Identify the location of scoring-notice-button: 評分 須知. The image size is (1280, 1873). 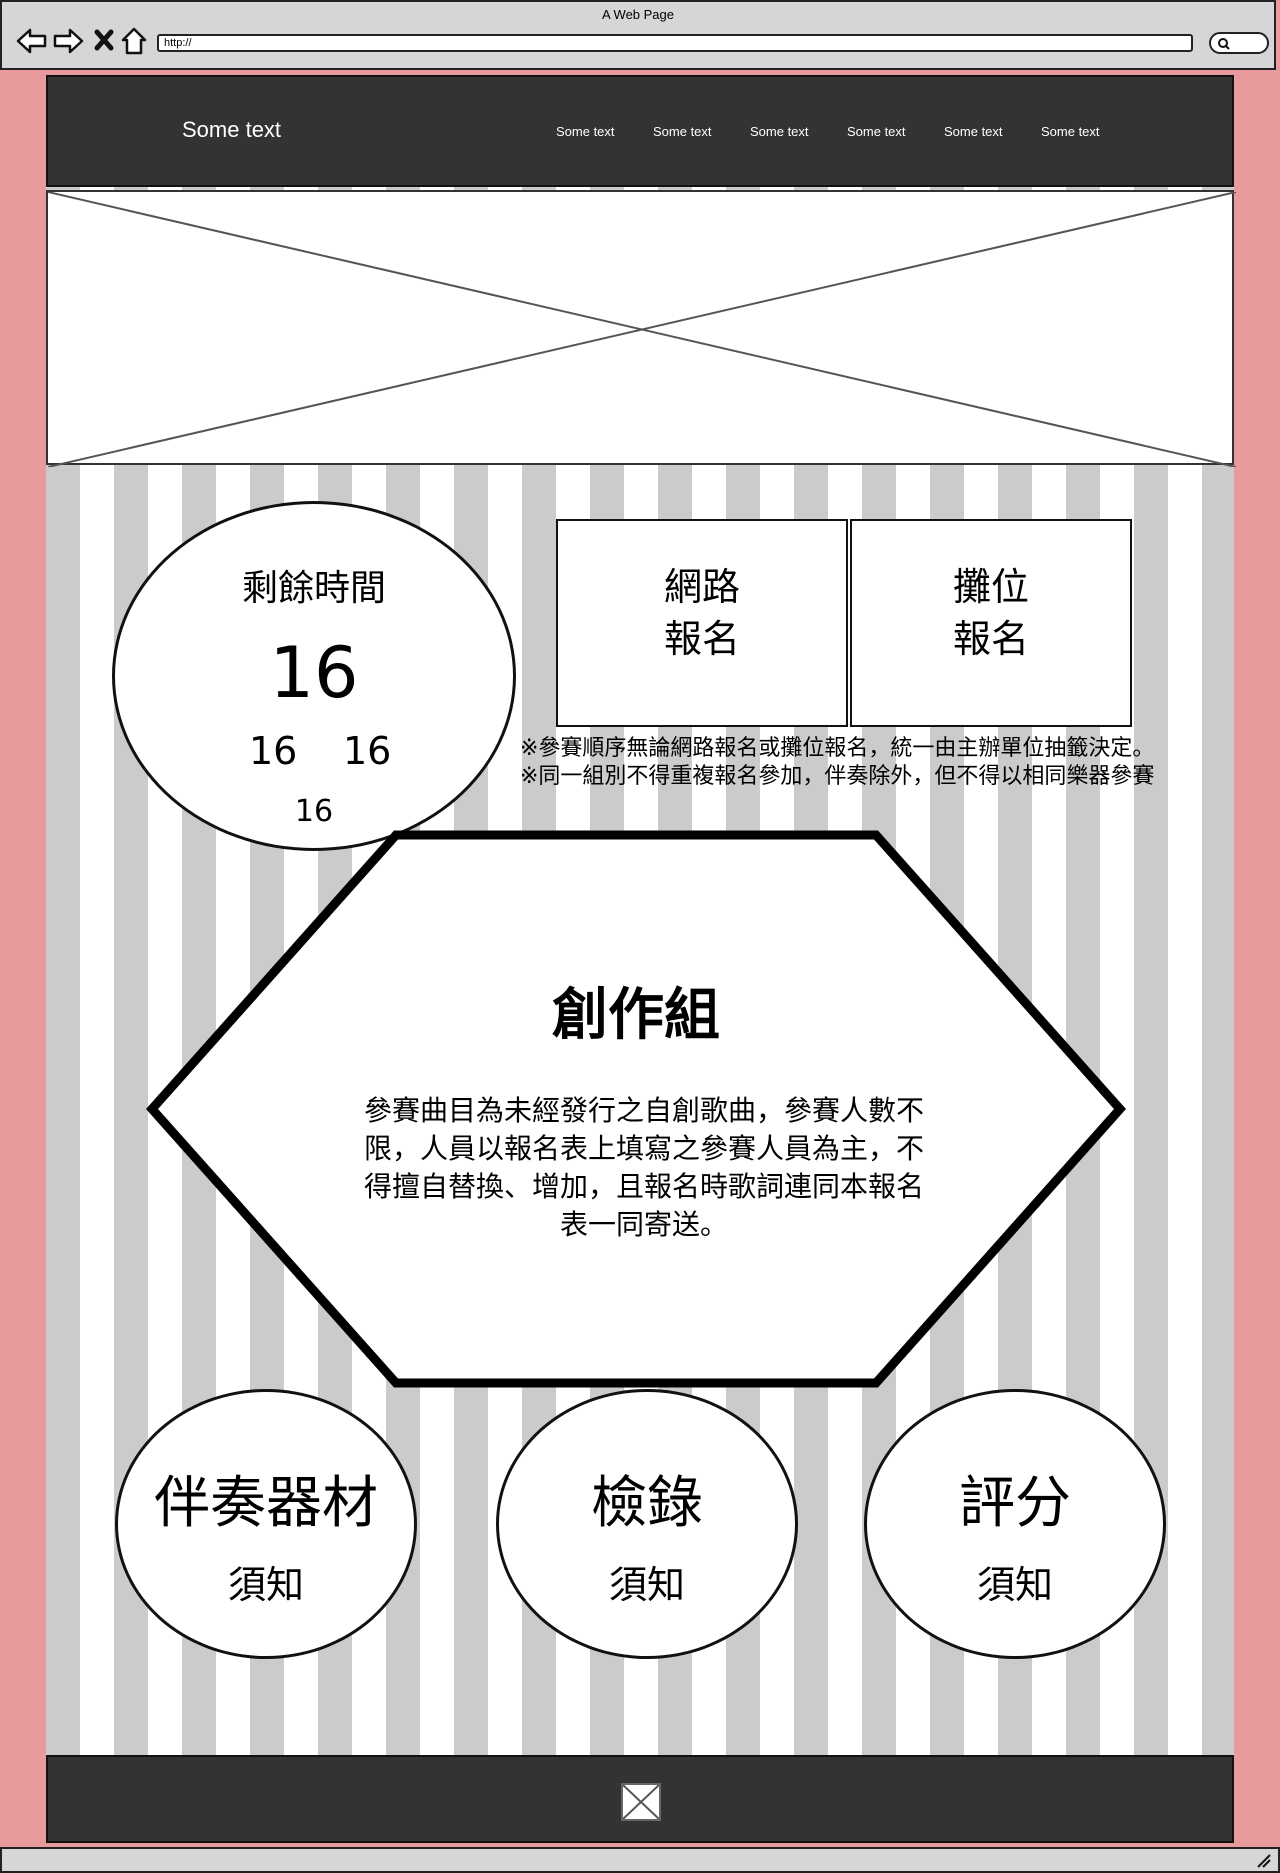
(1015, 1524).